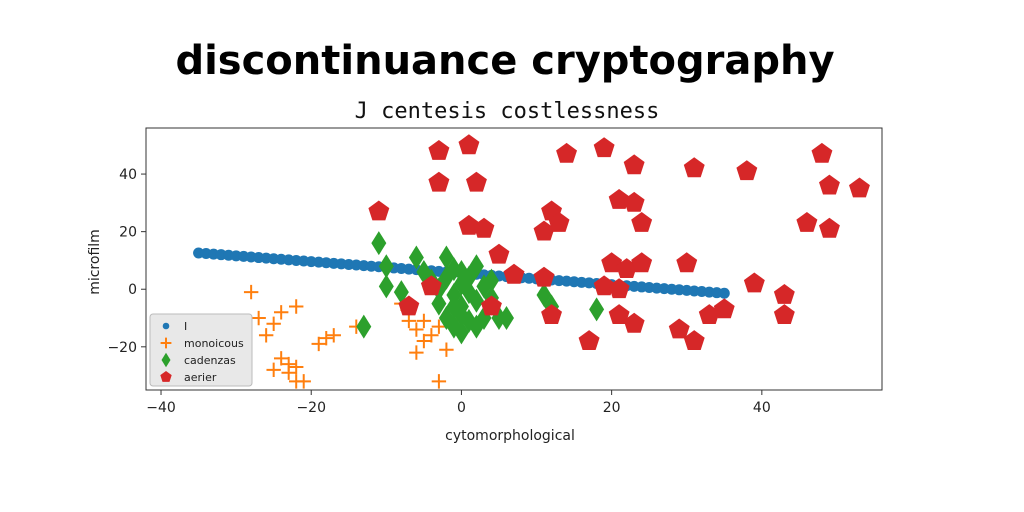 The height and width of the screenshot is (512, 1024). Describe the element at coordinates (166, 343) in the screenshot. I see `legend-marker-monoicous` at that location.